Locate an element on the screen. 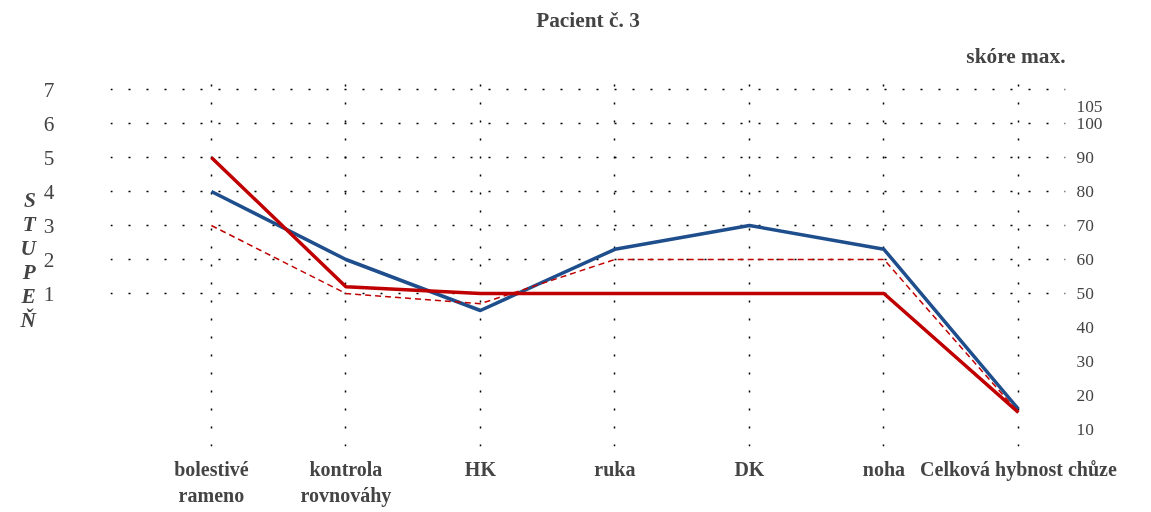 The image size is (1151, 512). y-tick-label: 2 is located at coordinates (49, 259).